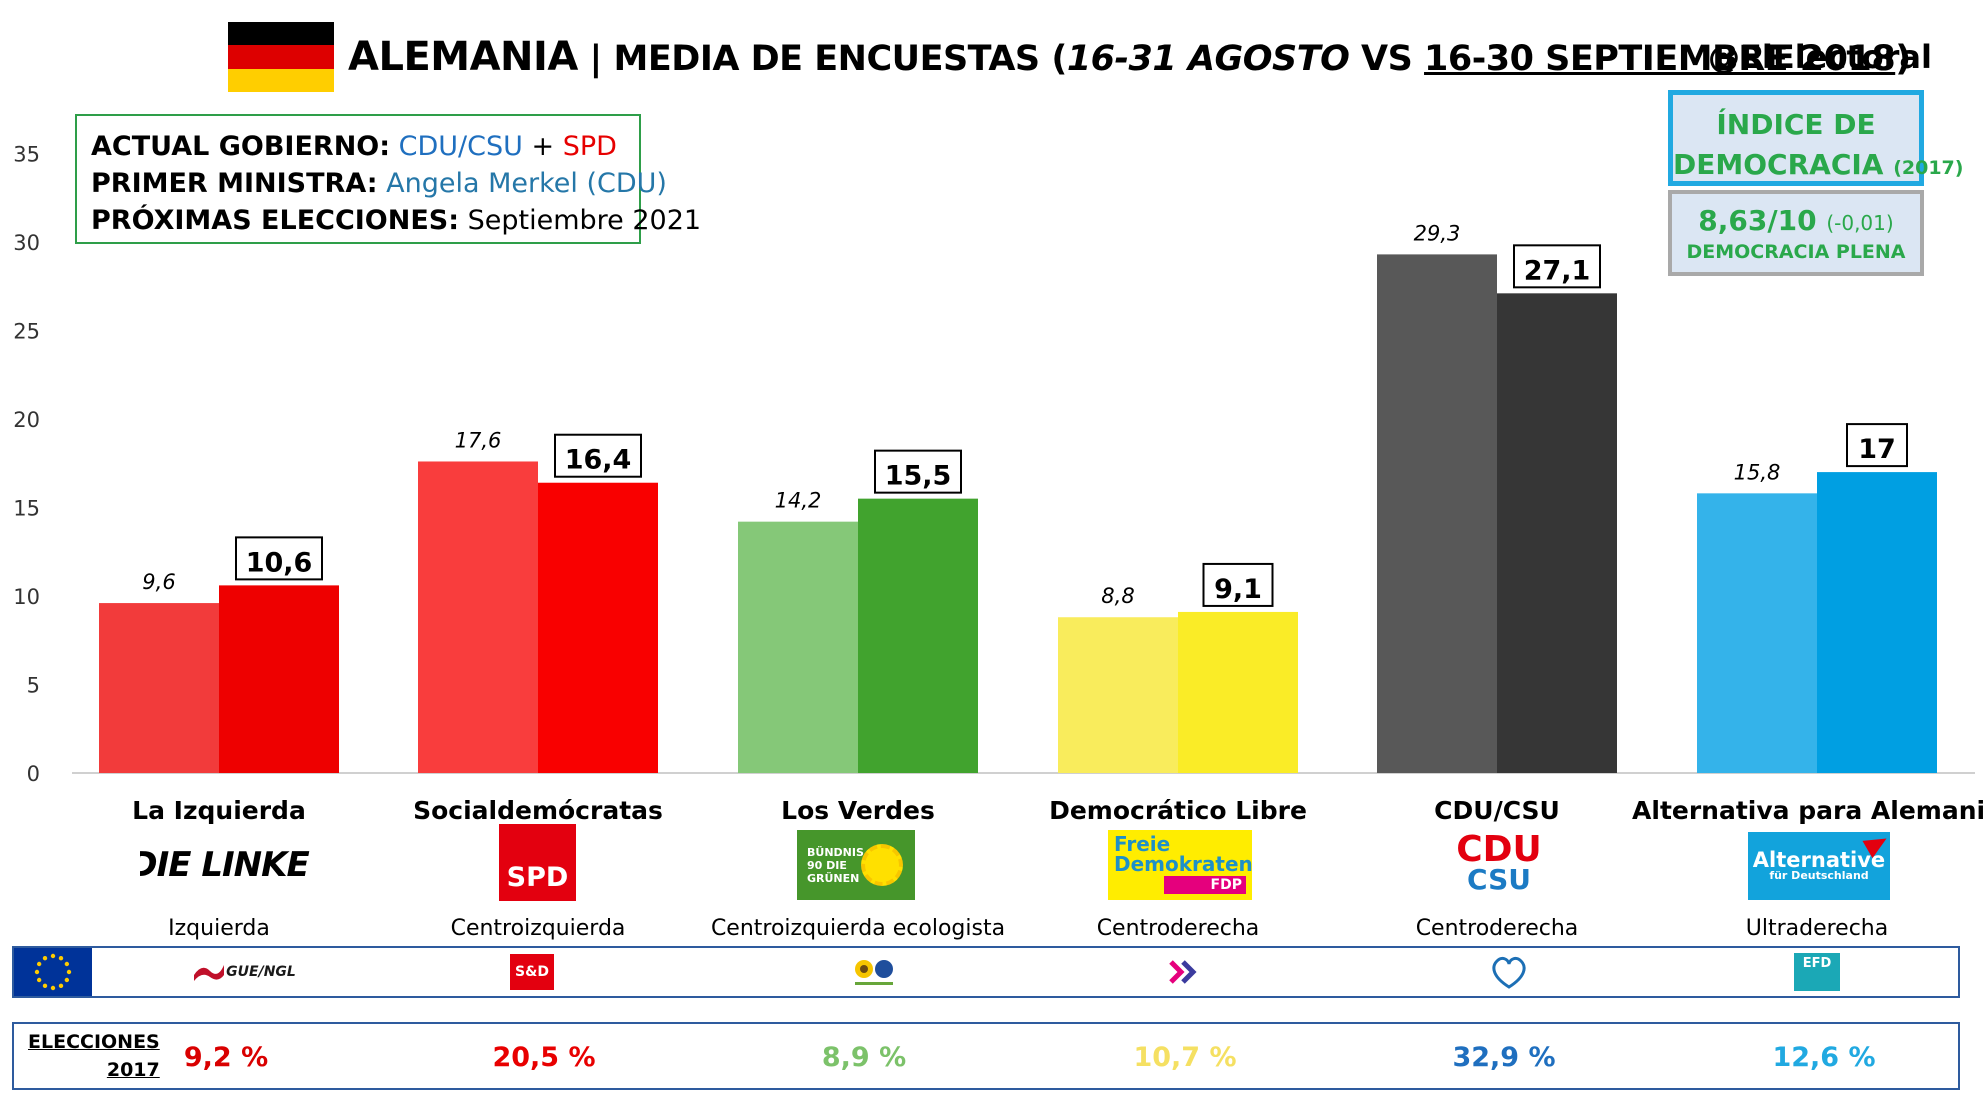 The height and width of the screenshot is (1117, 1986). I want to click on epp-heart-icon, so click(1509, 972).